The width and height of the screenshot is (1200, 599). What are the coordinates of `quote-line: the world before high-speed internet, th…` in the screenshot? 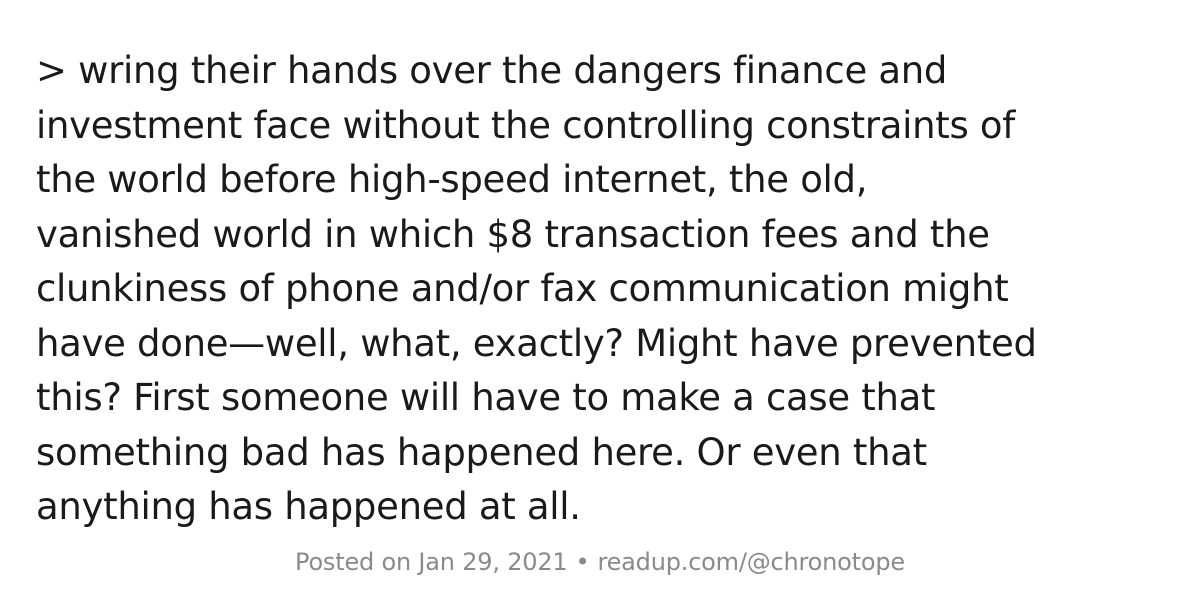 It's located at (452, 179).